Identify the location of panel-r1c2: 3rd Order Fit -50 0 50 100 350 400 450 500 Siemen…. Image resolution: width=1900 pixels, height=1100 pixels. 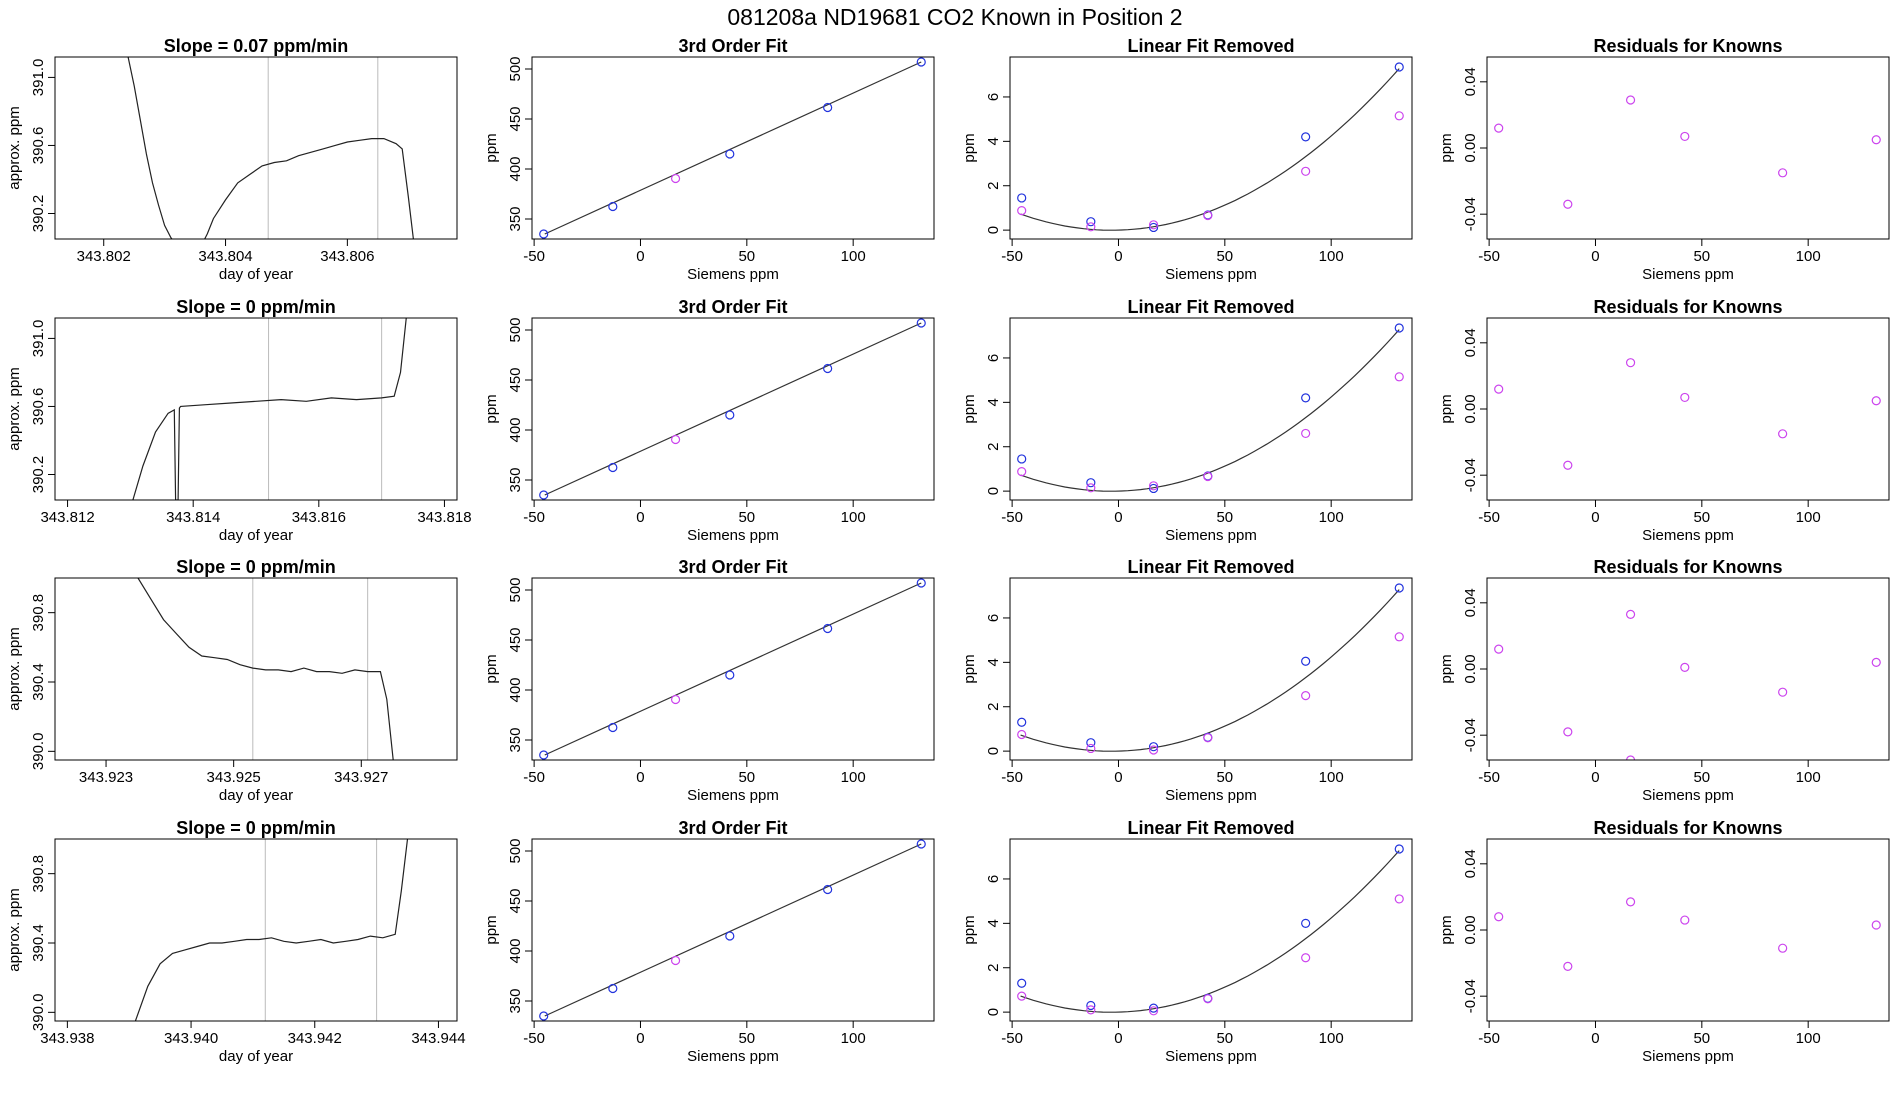
(709, 159).